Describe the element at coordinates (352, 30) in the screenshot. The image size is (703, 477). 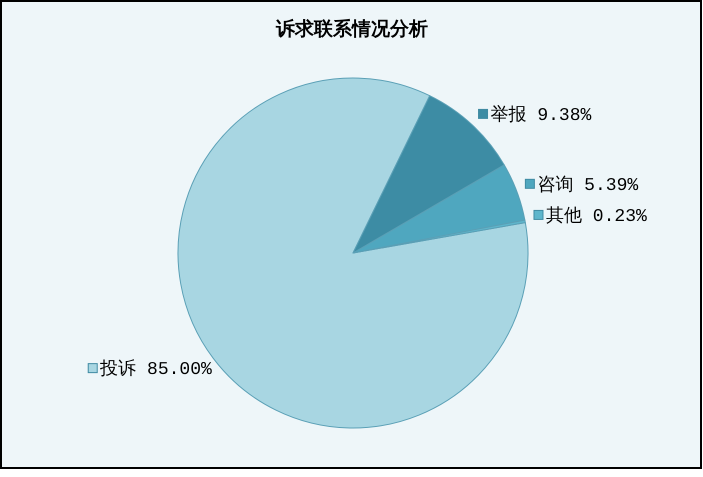
I see `title: 诉求联系情况分析` at that location.